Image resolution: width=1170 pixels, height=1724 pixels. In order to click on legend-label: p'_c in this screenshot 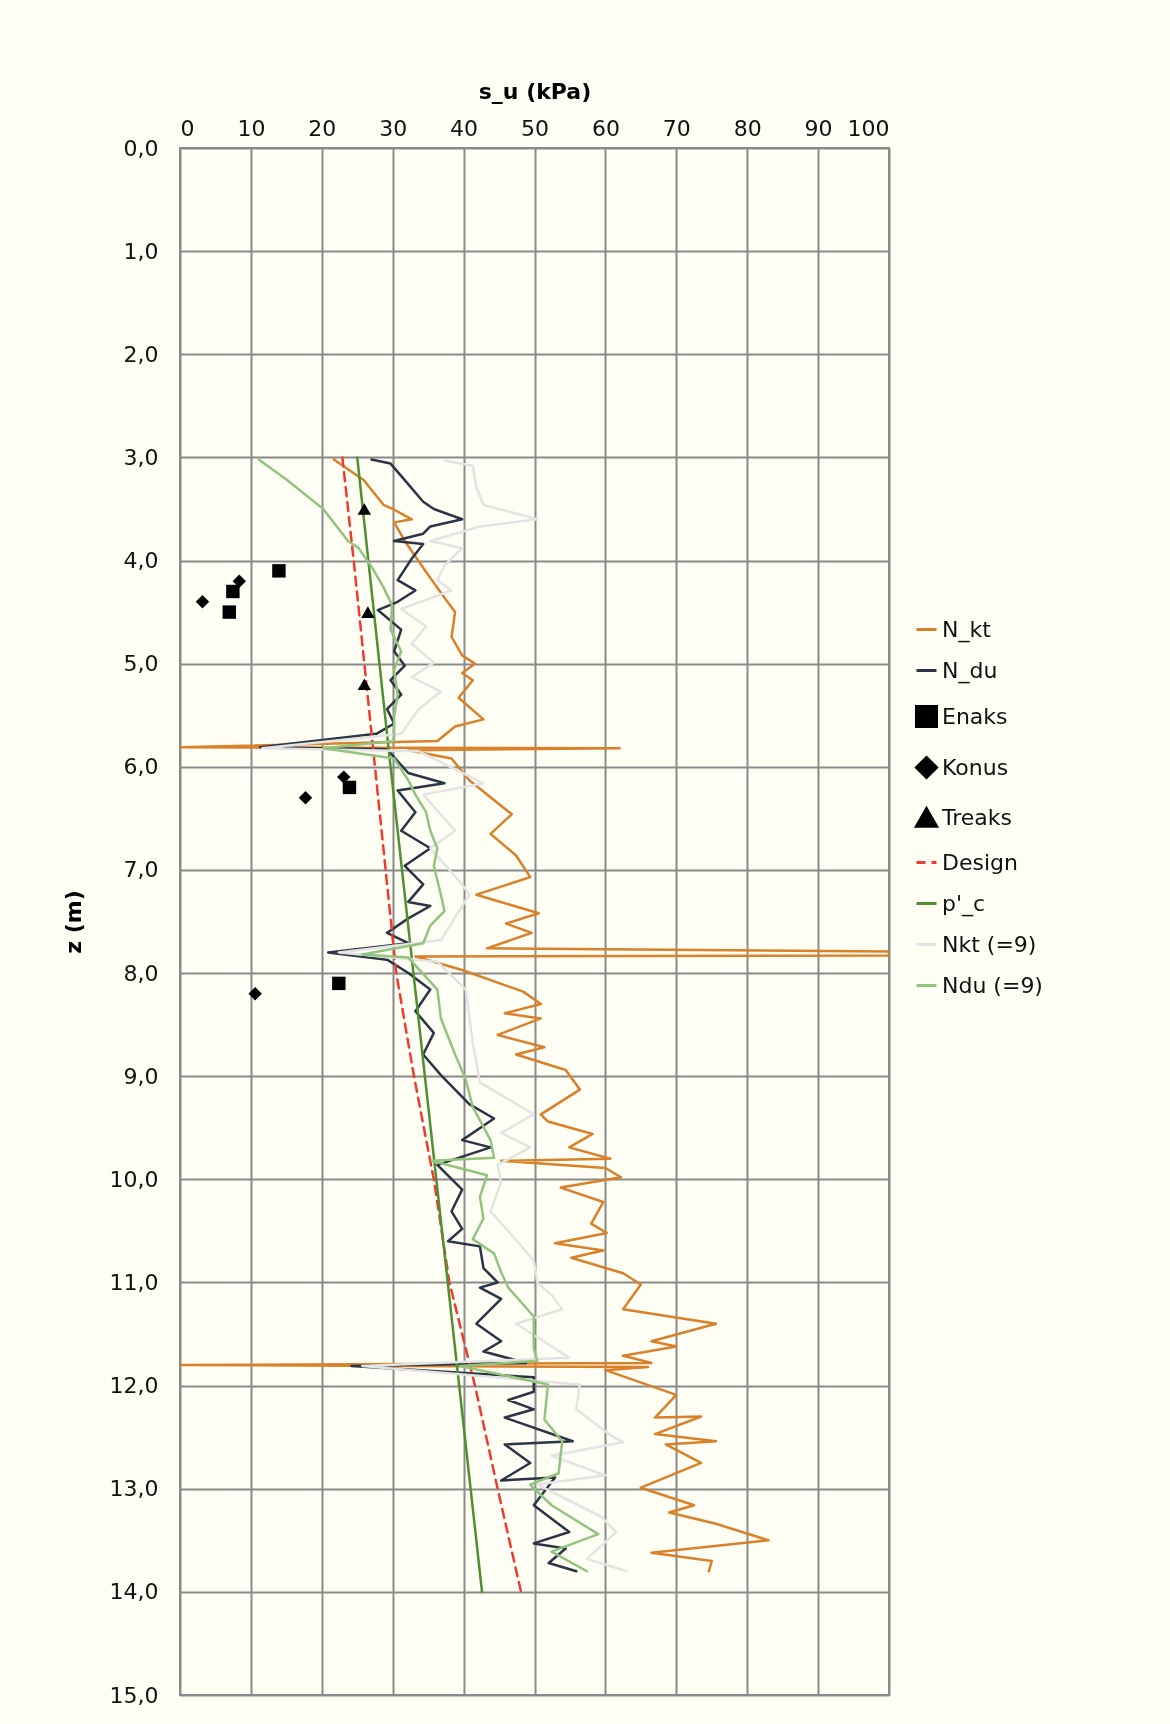, I will do `click(964, 903)`.